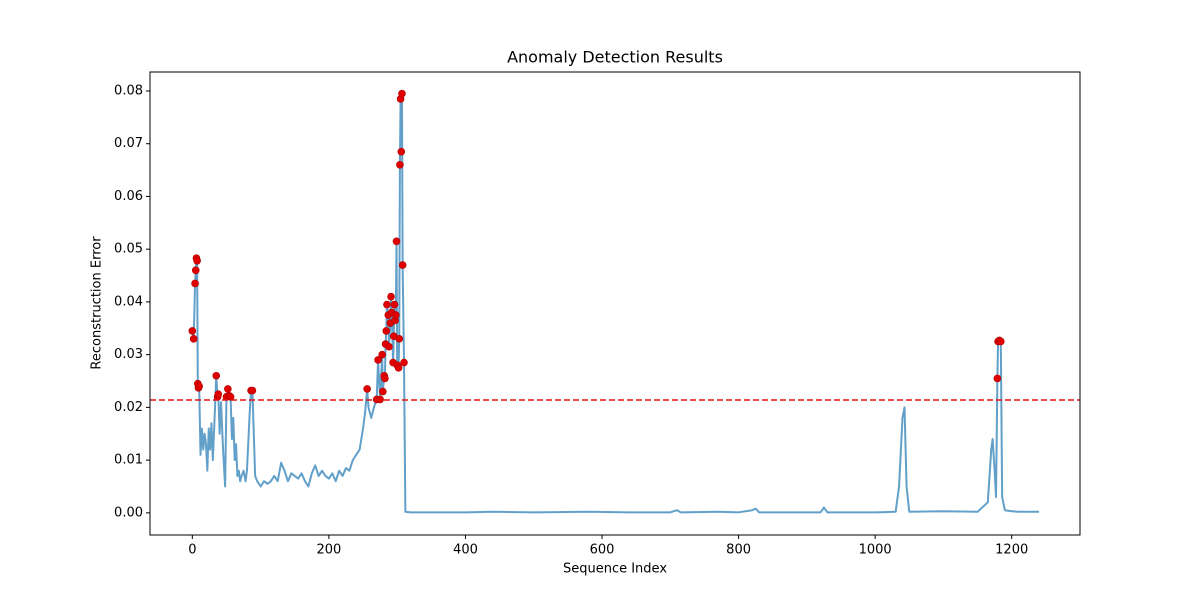  I want to click on y-axis-label: Reconstruction Error, so click(97, 303).